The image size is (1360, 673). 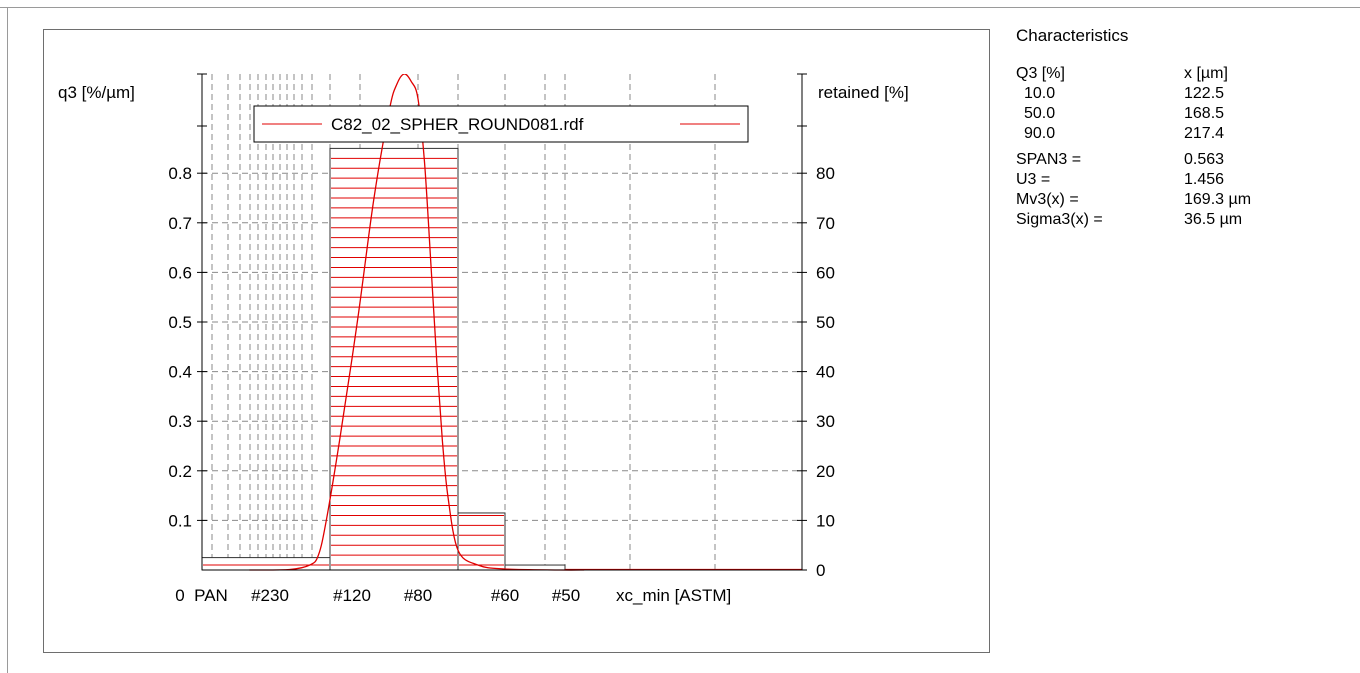 I want to click on y-tick-label-right: 0, so click(x=820, y=570).